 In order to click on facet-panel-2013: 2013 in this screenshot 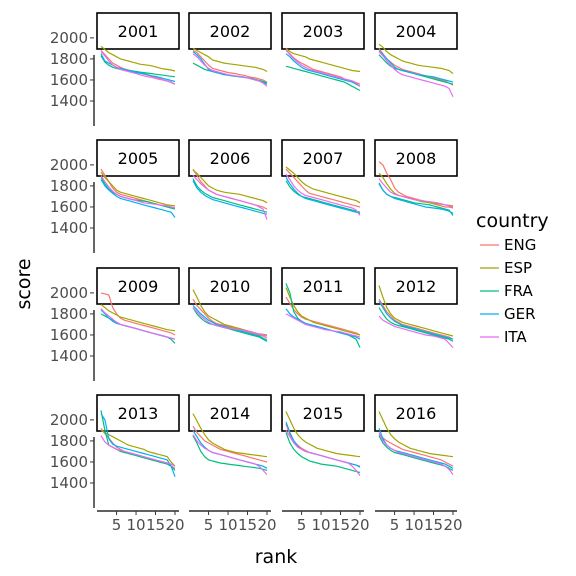, I will do `click(138, 435)`.